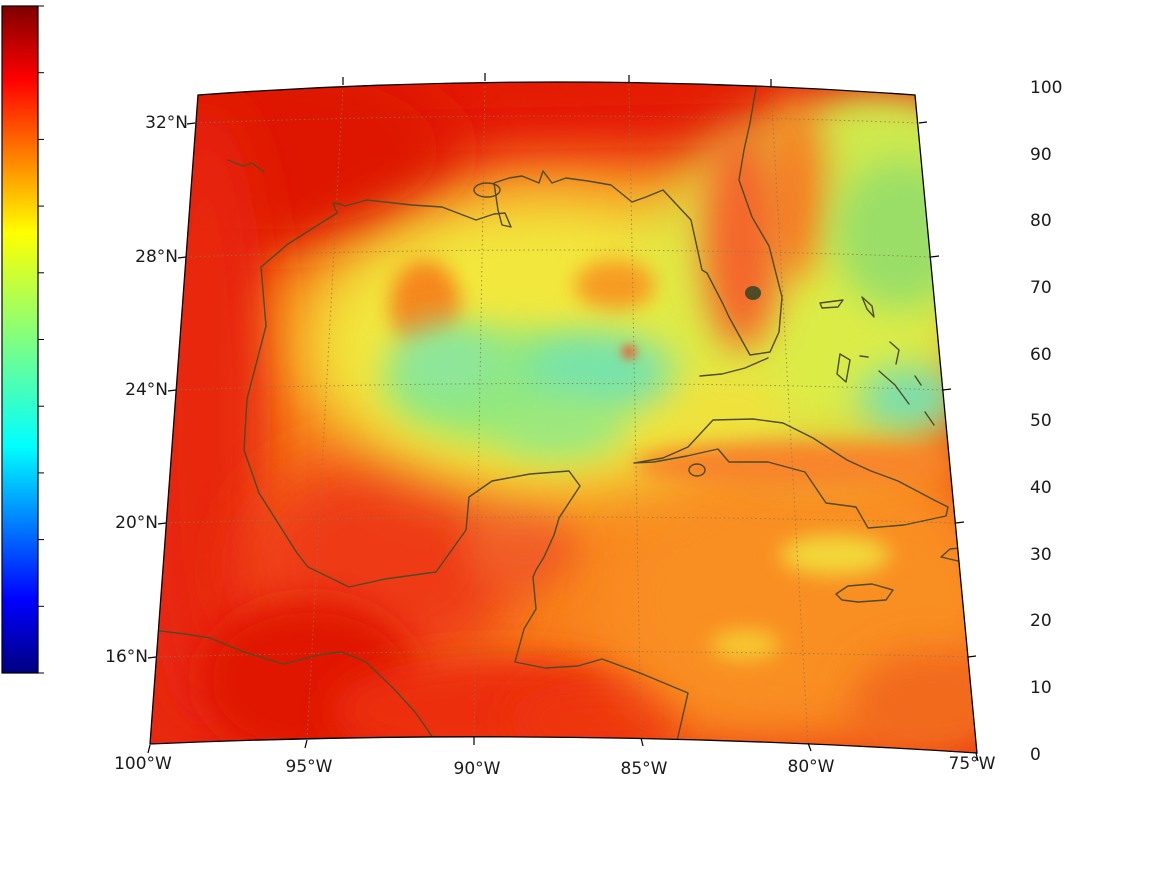 Image resolution: width=1167 pixels, height=875 pixels. I want to click on lon-tick-label: 90°W, so click(477, 769).